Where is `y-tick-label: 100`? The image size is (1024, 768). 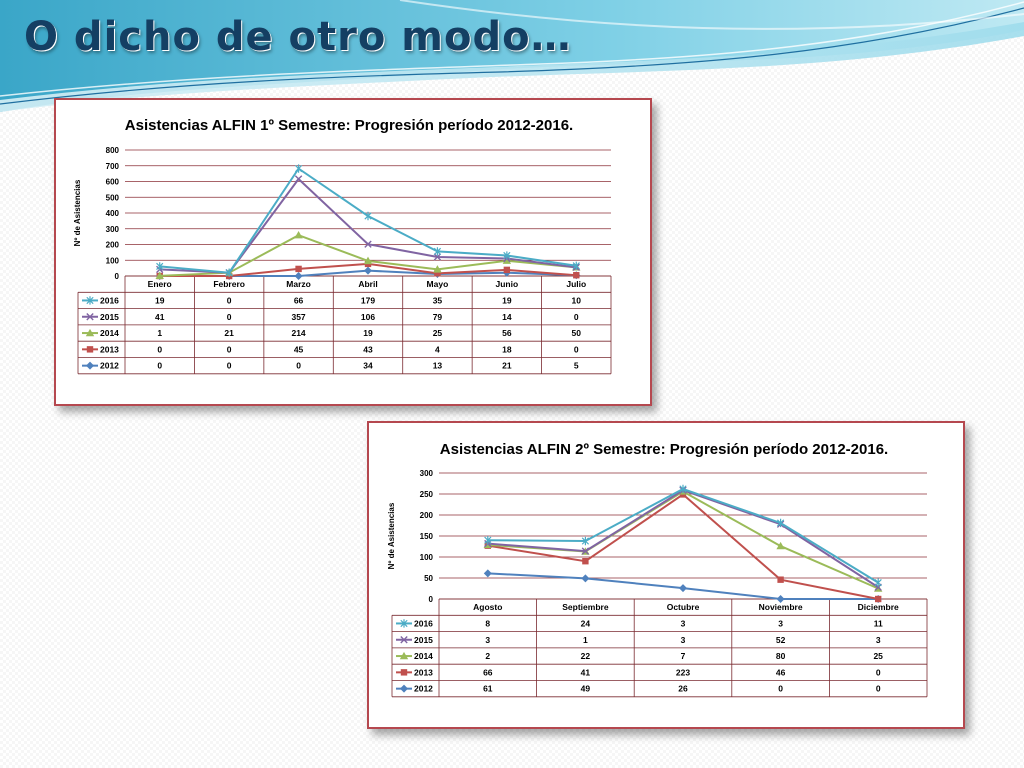 y-tick-label: 100 is located at coordinates (113, 260).